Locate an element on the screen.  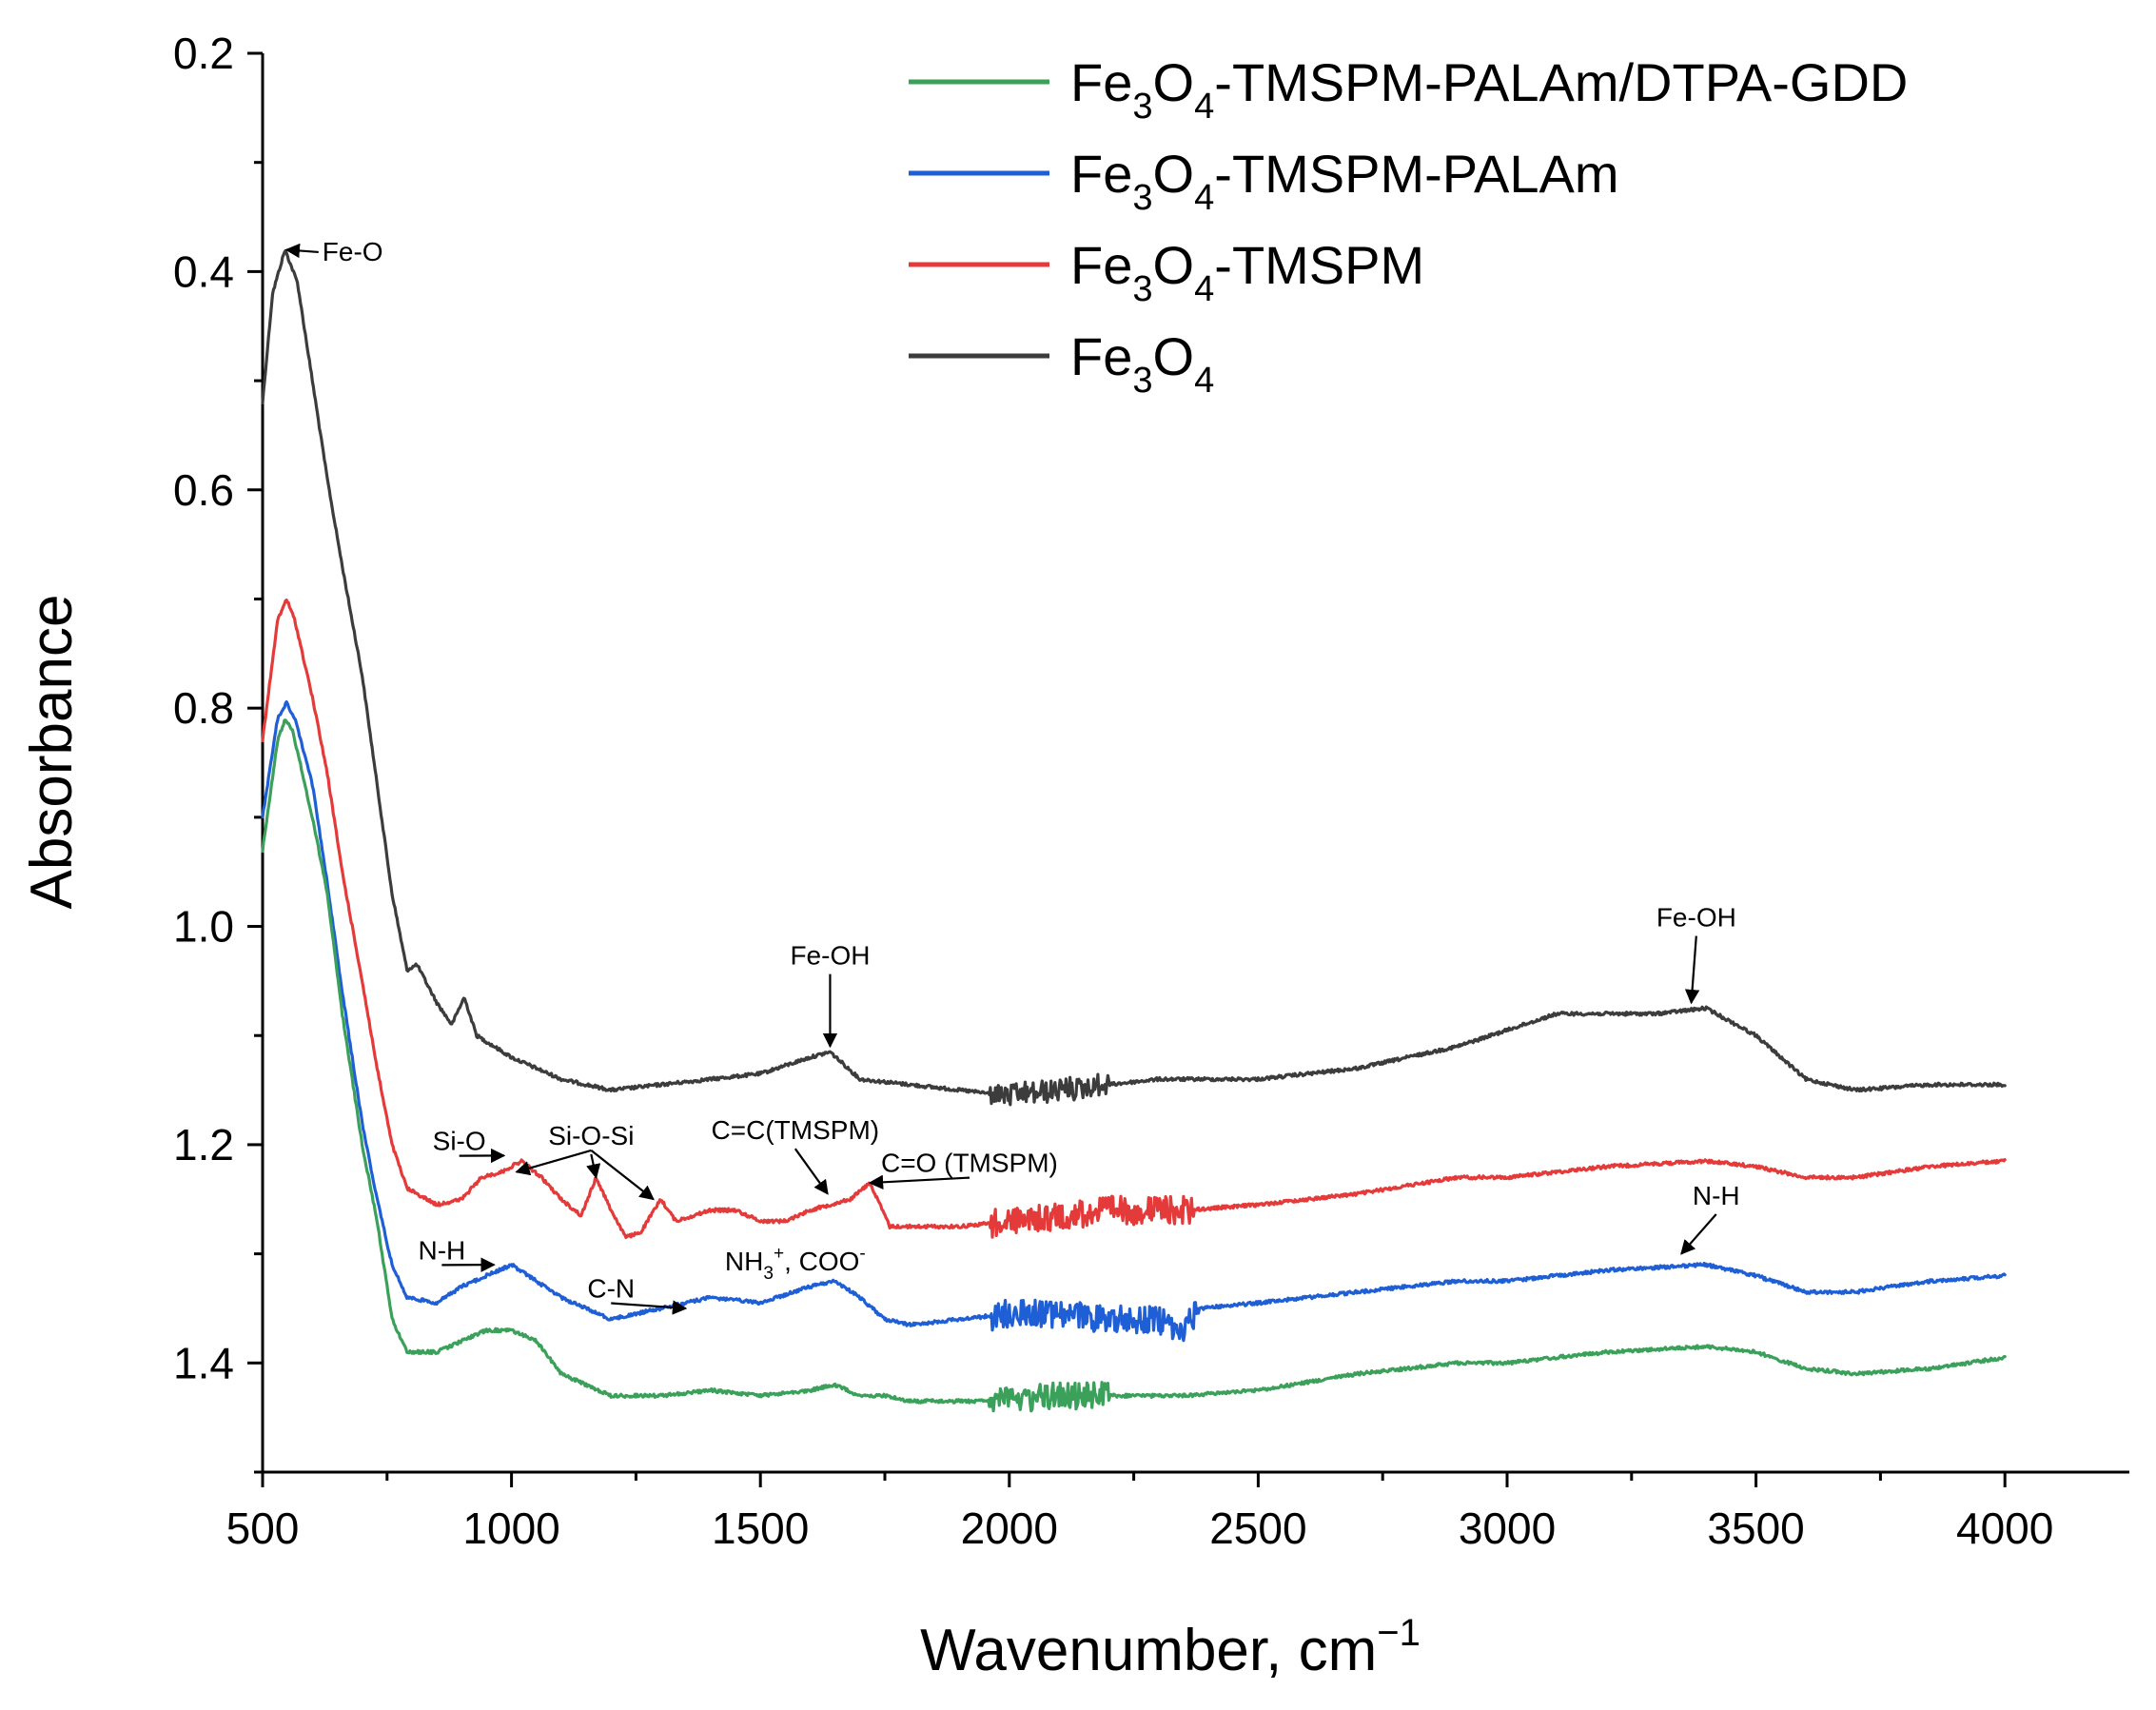
annotation-label: C=C(TMSPM) is located at coordinates (796, 1130).